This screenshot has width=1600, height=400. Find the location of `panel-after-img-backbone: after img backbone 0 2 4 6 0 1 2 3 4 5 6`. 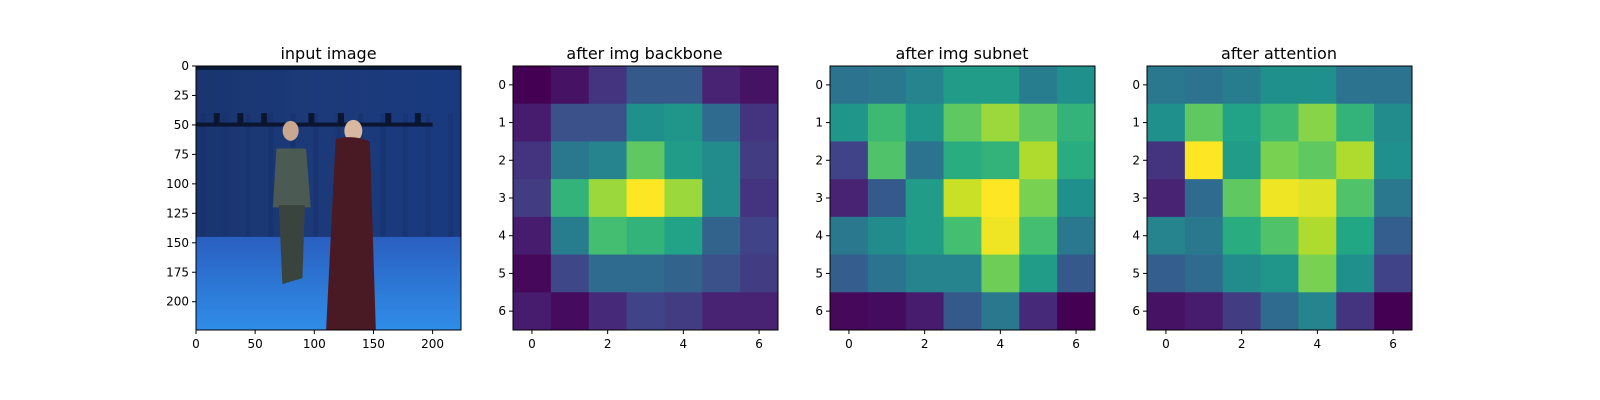

panel-after-img-backbone: after img backbone 0 2 4 6 0 1 2 3 4 5 6 is located at coordinates (638, 197).